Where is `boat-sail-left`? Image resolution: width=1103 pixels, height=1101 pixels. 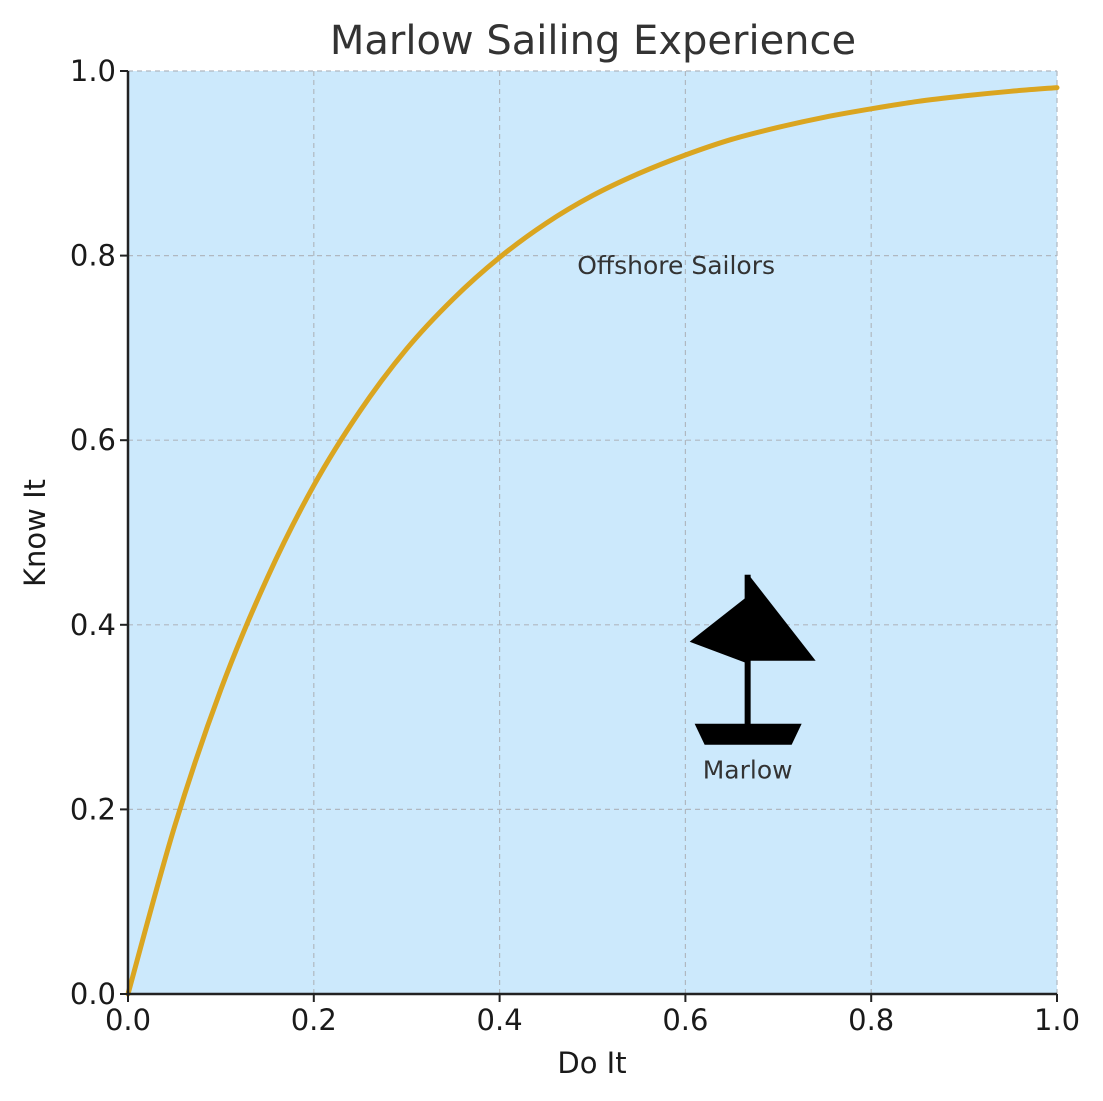 boat-sail-left is located at coordinates (717, 630).